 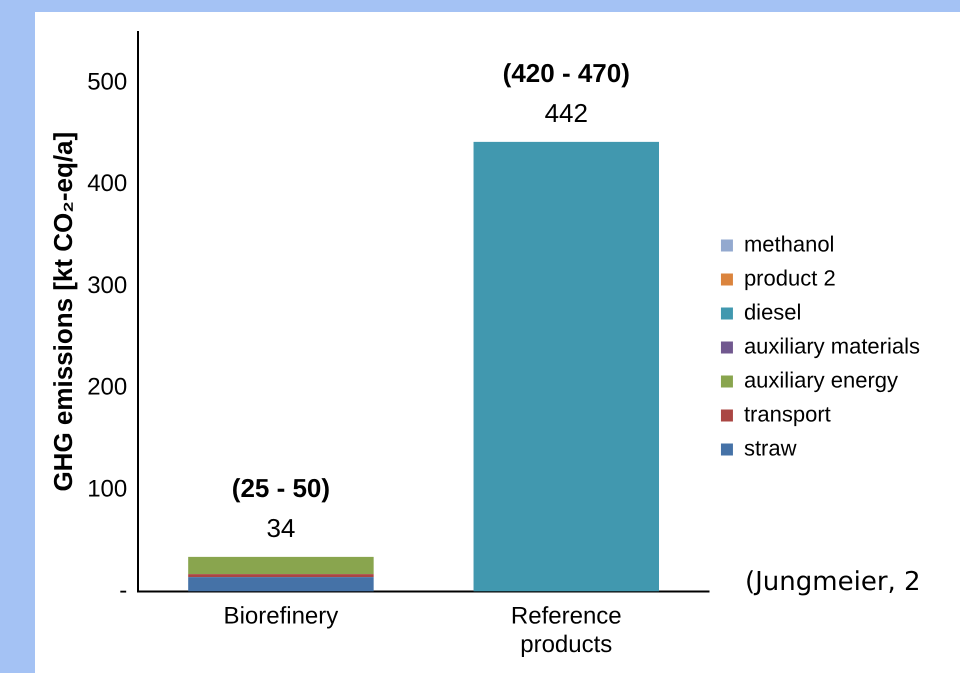 What do you see at coordinates (790, 278) in the screenshot?
I see `legend-label: product 2` at bounding box center [790, 278].